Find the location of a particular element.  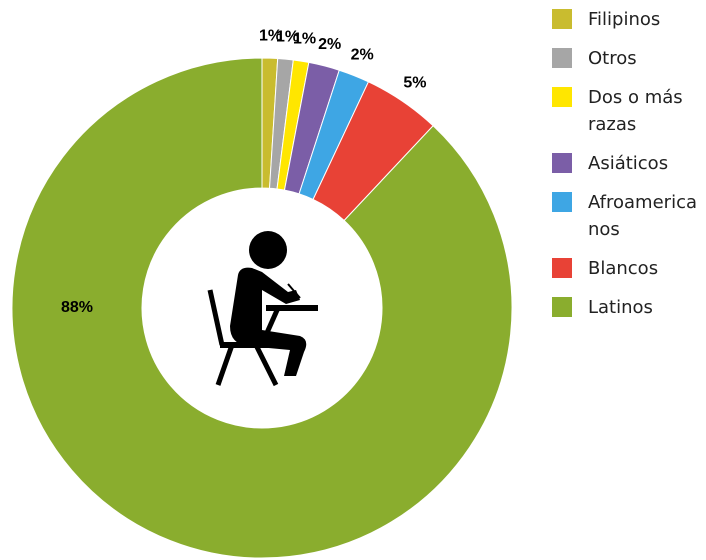

legend-item: Asiáticos is located at coordinates (627, 163).